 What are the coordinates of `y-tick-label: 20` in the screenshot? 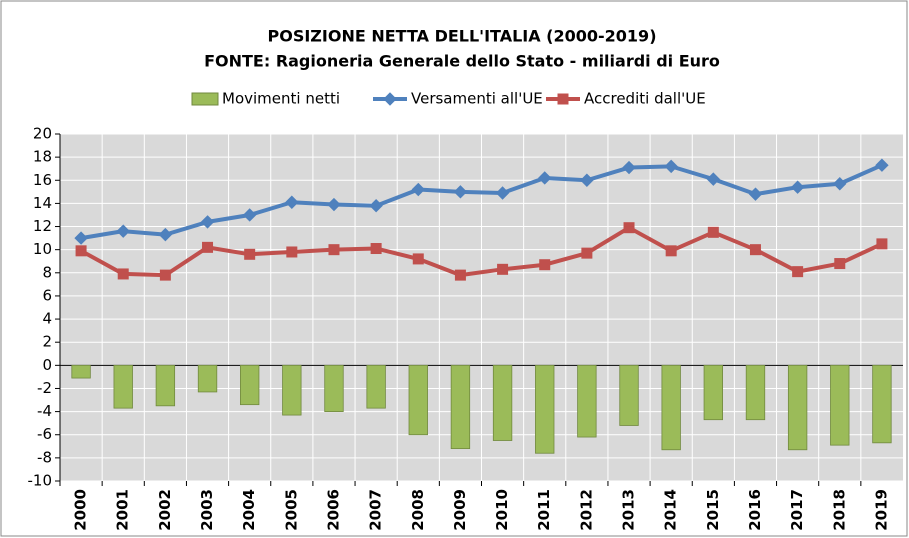 It's located at (42, 134).